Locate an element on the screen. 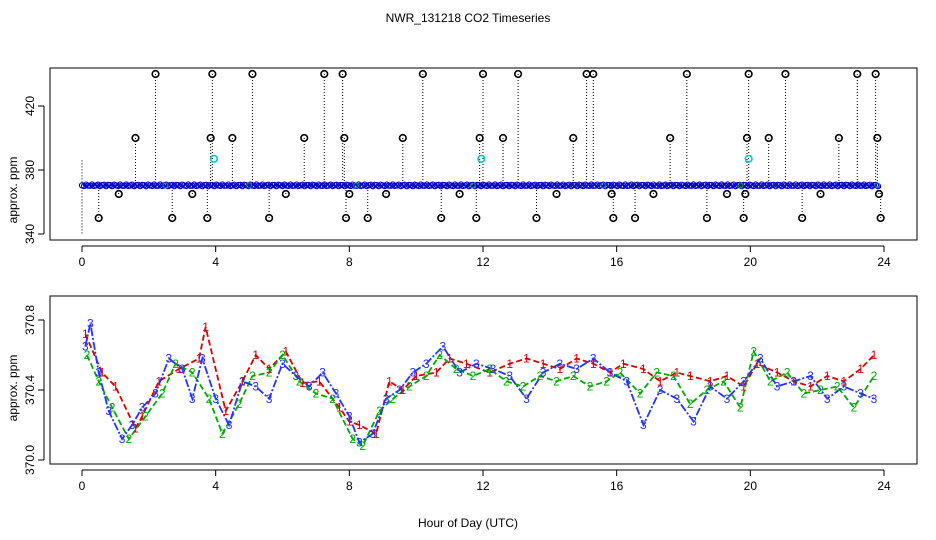  bottom-x-tick-label: 20 is located at coordinates (751, 486).